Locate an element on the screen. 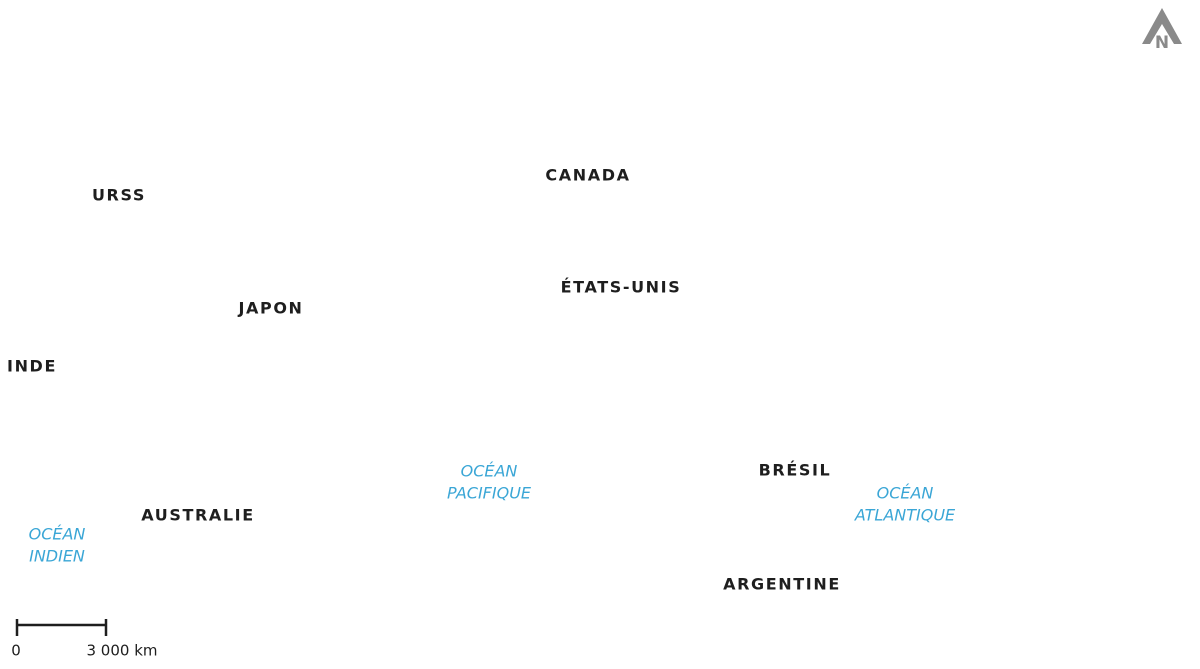 This screenshot has width=1200, height=669. country-label: BRÉSIL is located at coordinates (795, 470).